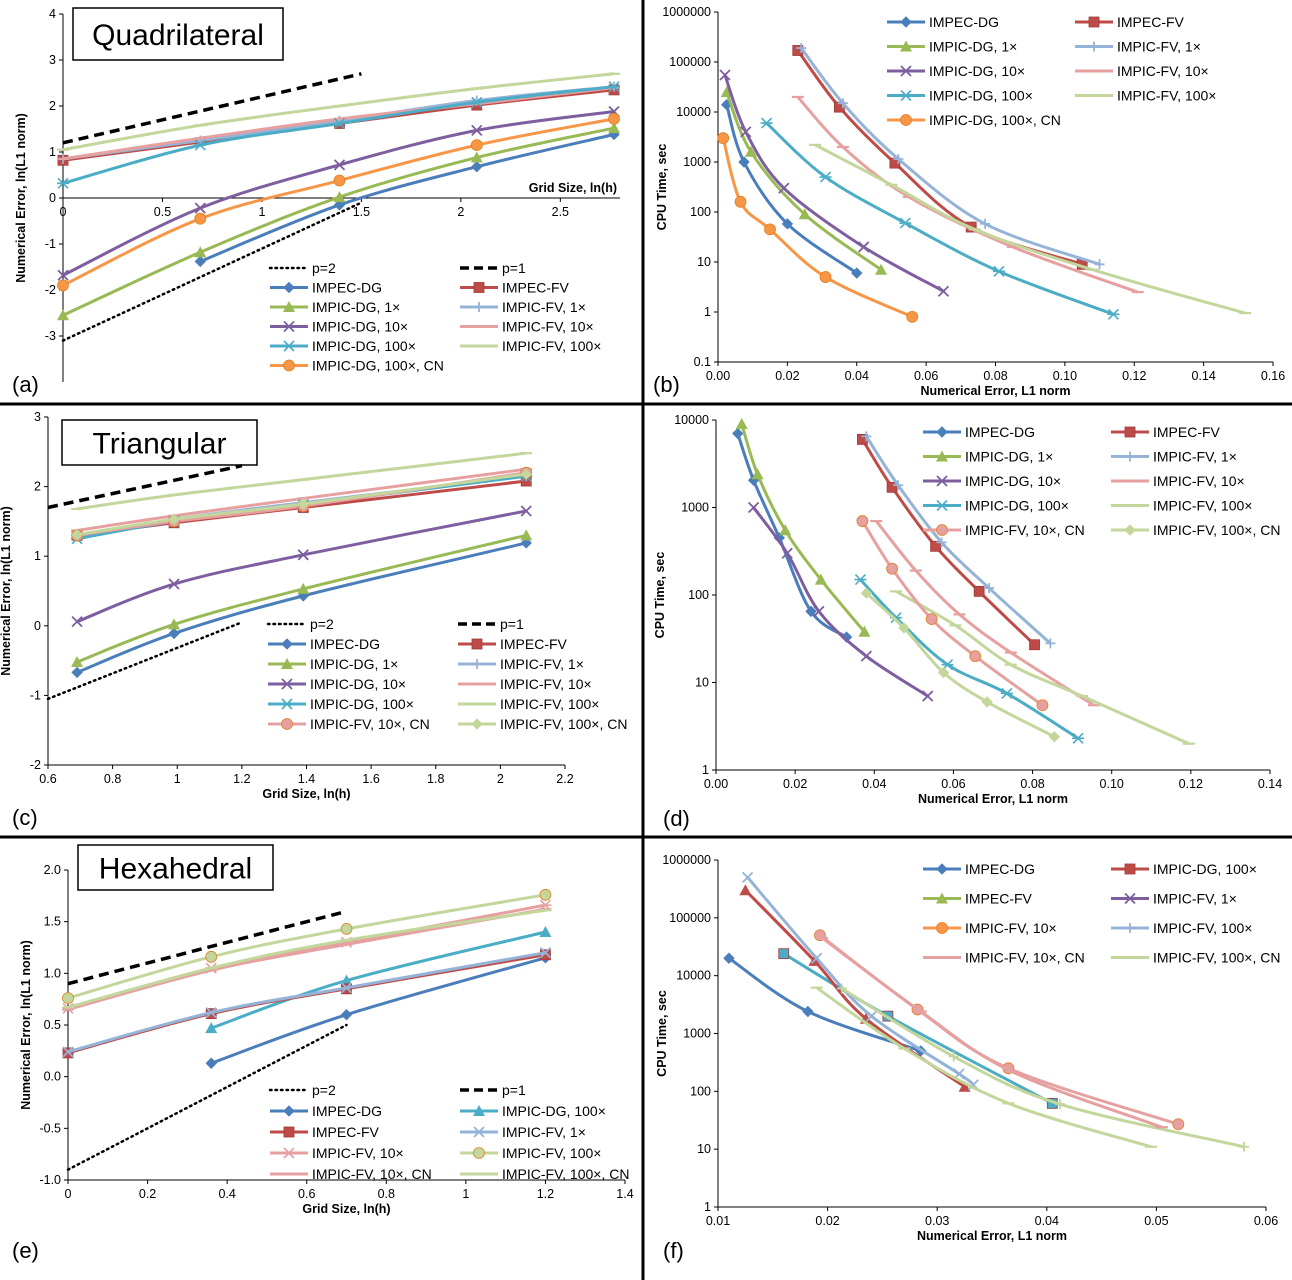 The width and height of the screenshot is (1292, 1280). Describe the element at coordinates (178, 35) in the screenshot. I see `panel-title: Quadrilateral` at that location.